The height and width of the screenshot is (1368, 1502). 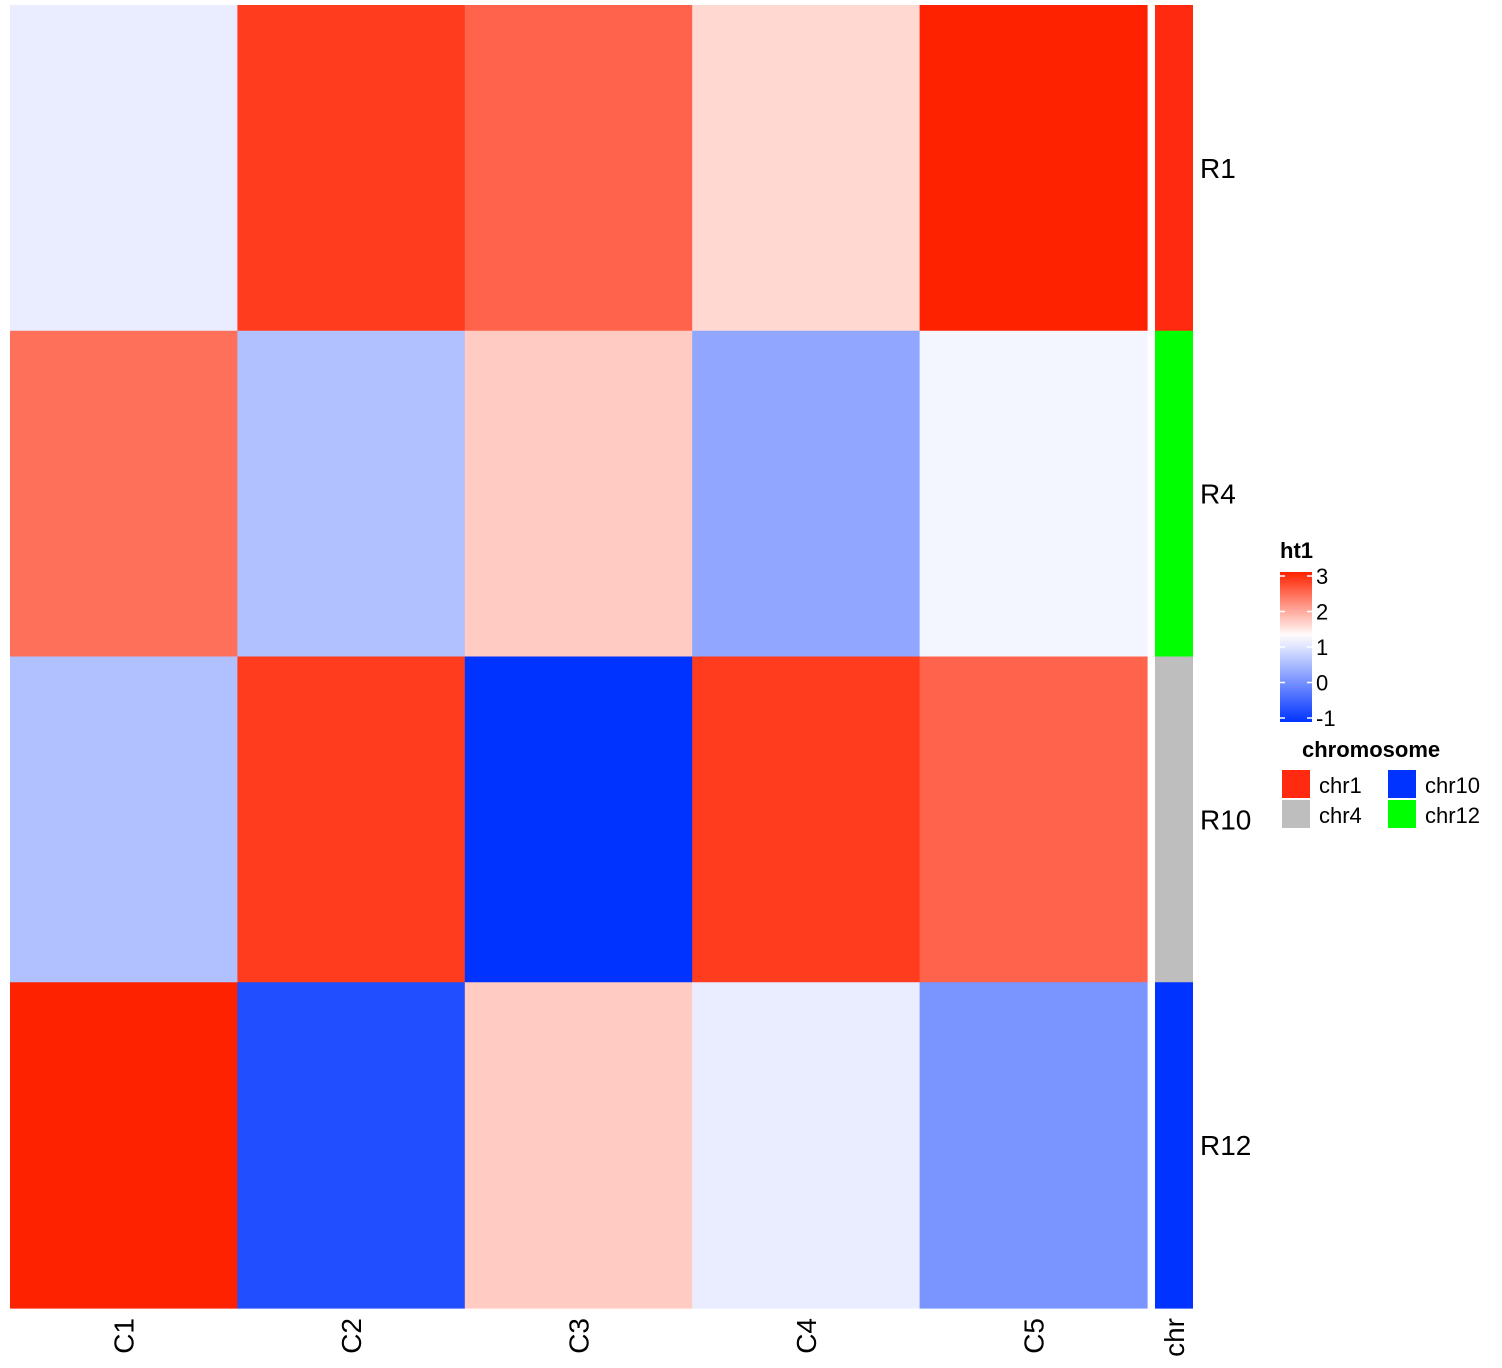 I want to click on legend-tick-label: 0, so click(x=1322, y=683).